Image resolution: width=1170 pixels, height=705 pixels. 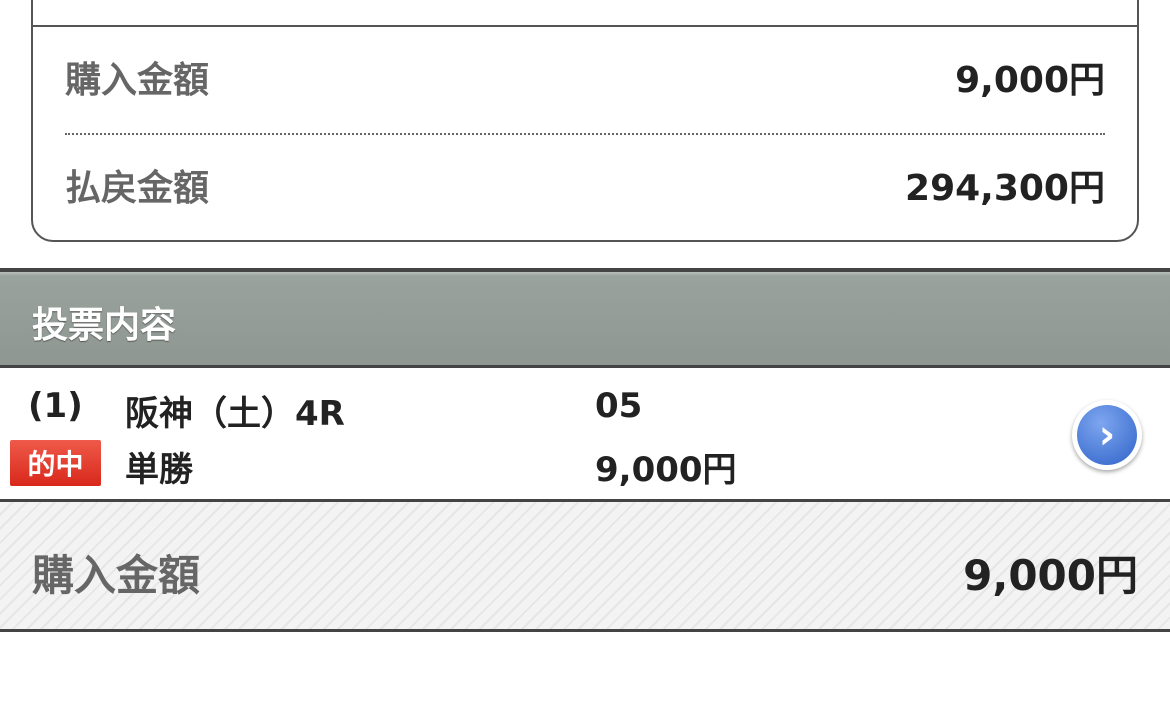 What do you see at coordinates (1050, 575) in the screenshot?
I see `total-value: 9,000円` at bounding box center [1050, 575].